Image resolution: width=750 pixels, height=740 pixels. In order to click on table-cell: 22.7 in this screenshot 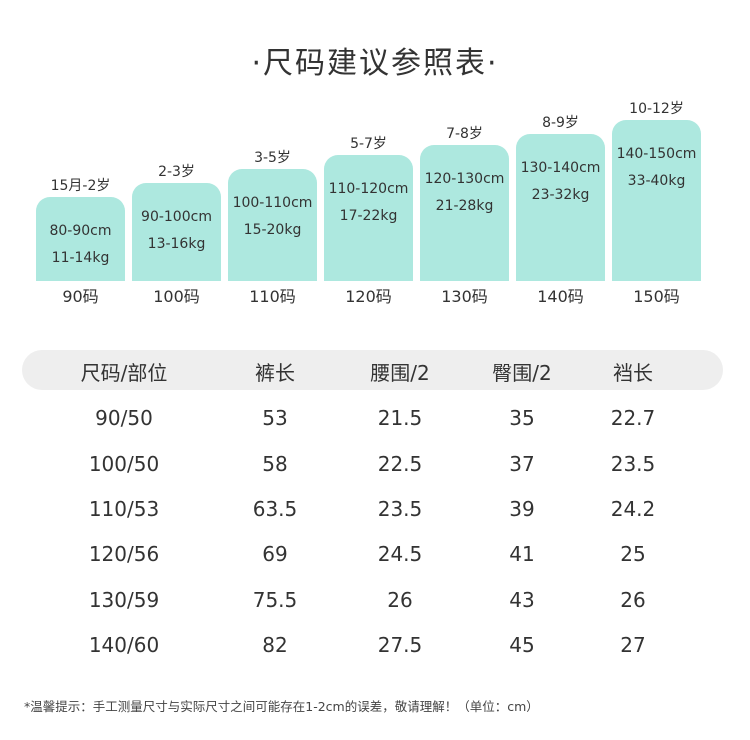, I will do `click(633, 418)`.